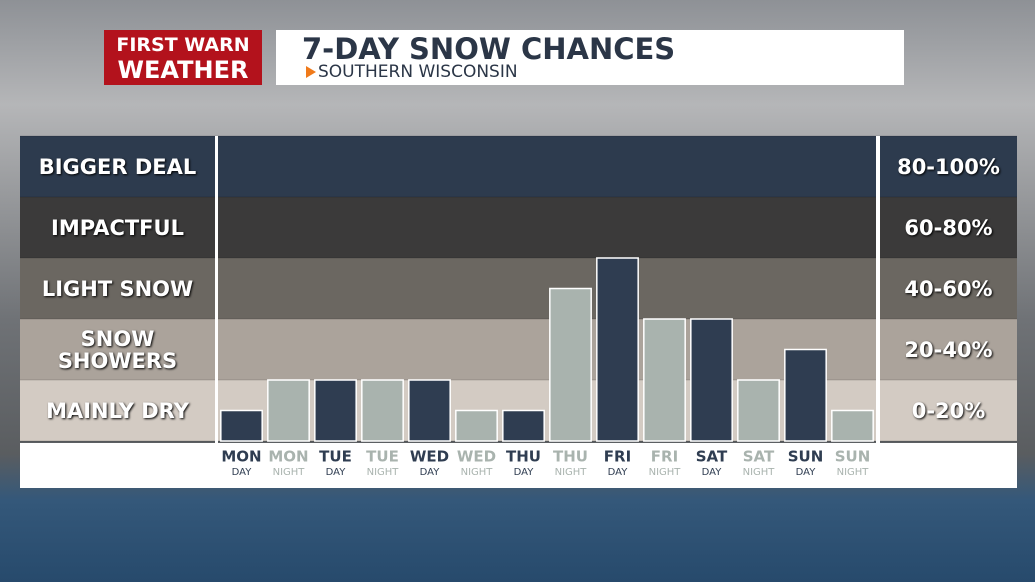  What do you see at coordinates (948, 288) in the screenshot?
I see `band-range: 40-60%` at bounding box center [948, 288].